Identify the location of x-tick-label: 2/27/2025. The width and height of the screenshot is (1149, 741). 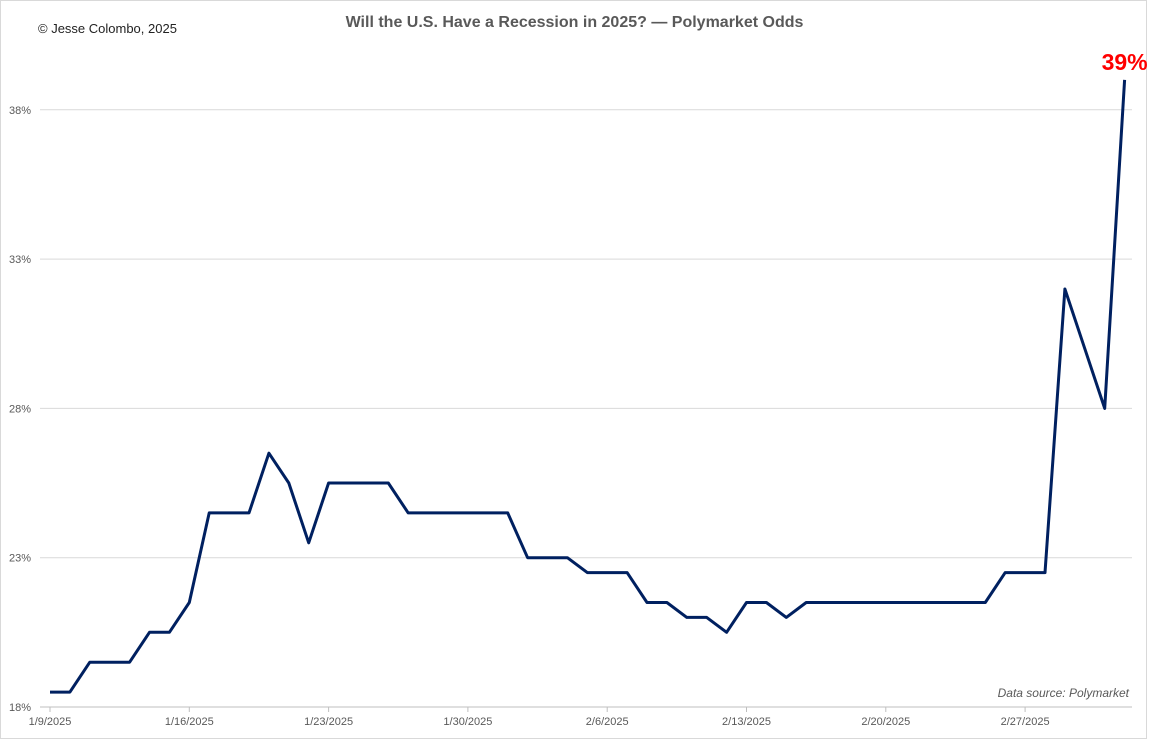
(1025, 722).